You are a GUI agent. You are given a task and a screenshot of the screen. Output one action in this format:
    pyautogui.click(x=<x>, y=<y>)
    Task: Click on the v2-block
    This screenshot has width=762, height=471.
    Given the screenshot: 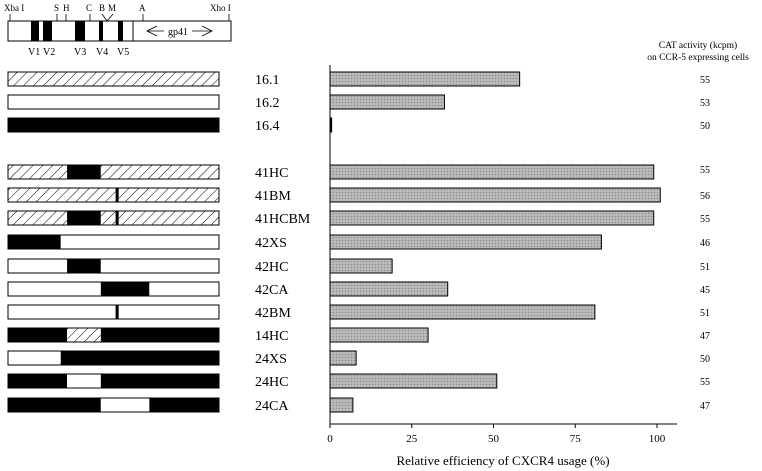 What is the action you would take?
    pyautogui.click(x=47, y=31)
    